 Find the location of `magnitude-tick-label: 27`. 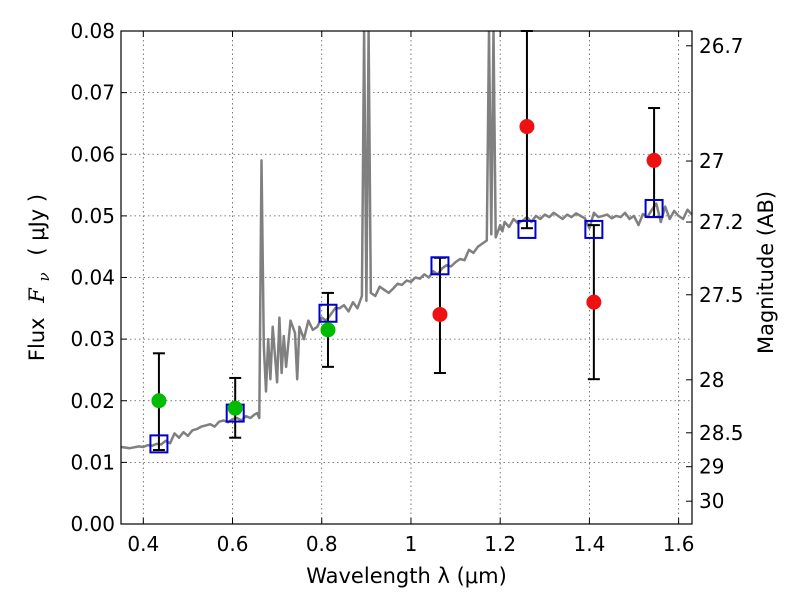

magnitude-tick-label: 27 is located at coordinates (711, 161).